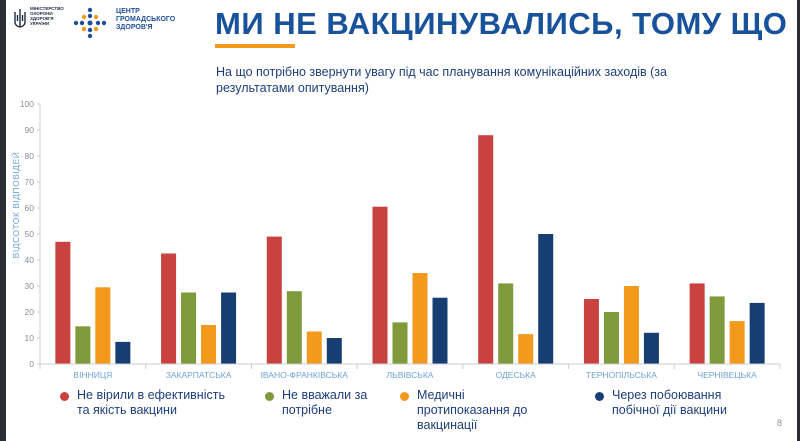 Image resolution: width=800 pixels, height=441 pixels. I want to click on y-tick-label: 50, so click(30, 234).